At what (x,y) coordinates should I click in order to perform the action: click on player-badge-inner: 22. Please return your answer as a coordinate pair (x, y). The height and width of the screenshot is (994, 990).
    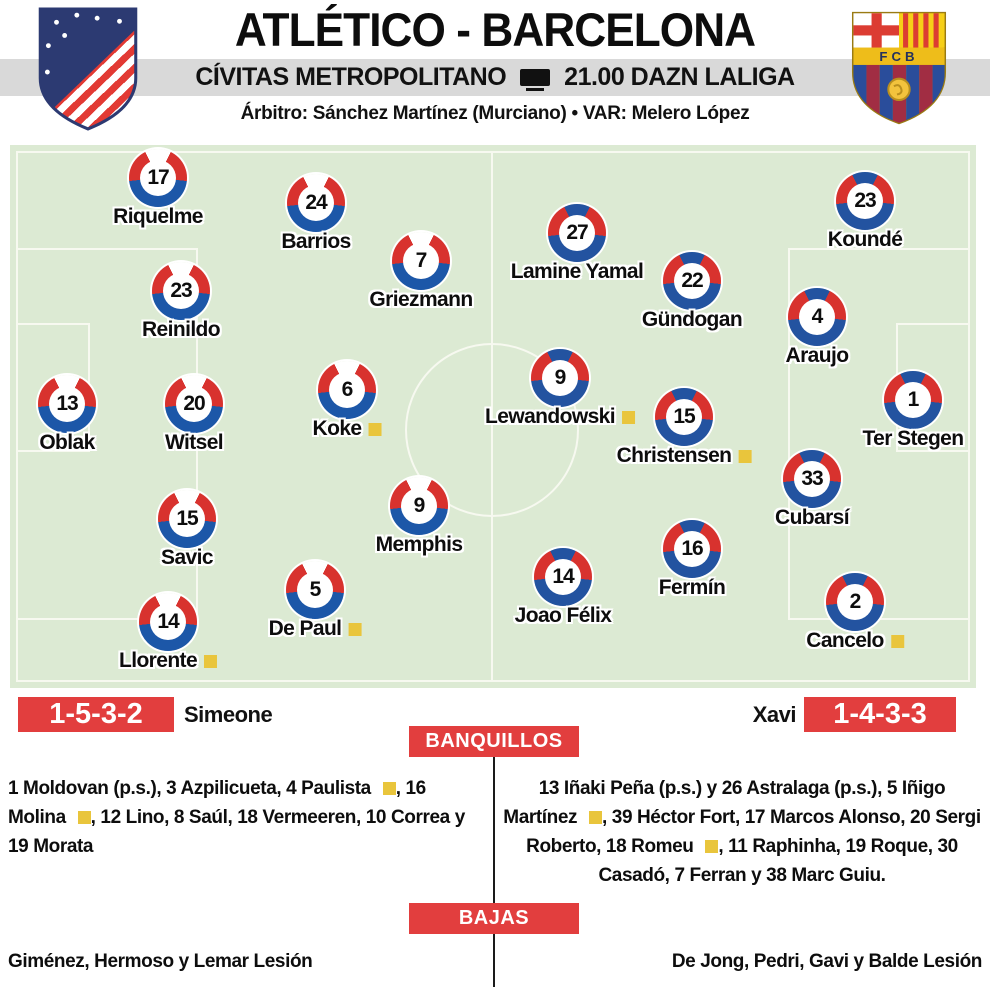
    Looking at the image, I should click on (692, 281).